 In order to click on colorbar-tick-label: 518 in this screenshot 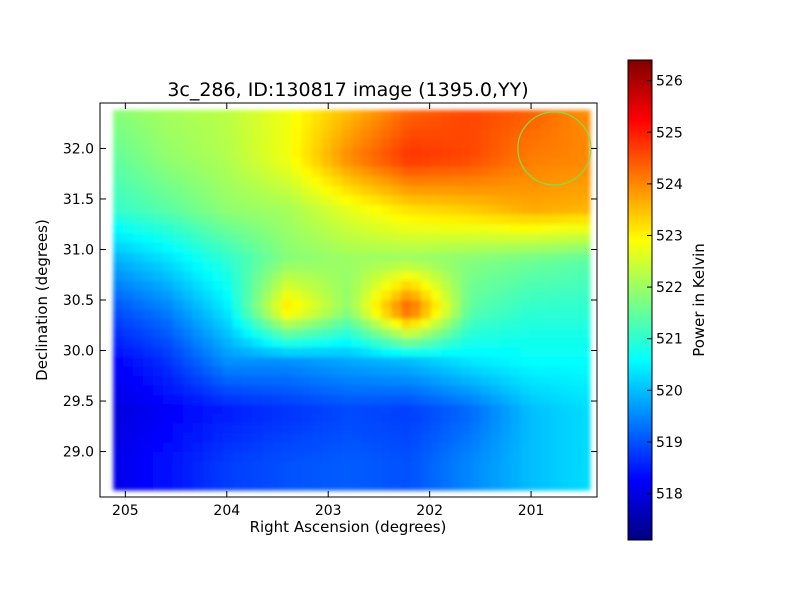, I will do `click(669, 495)`.